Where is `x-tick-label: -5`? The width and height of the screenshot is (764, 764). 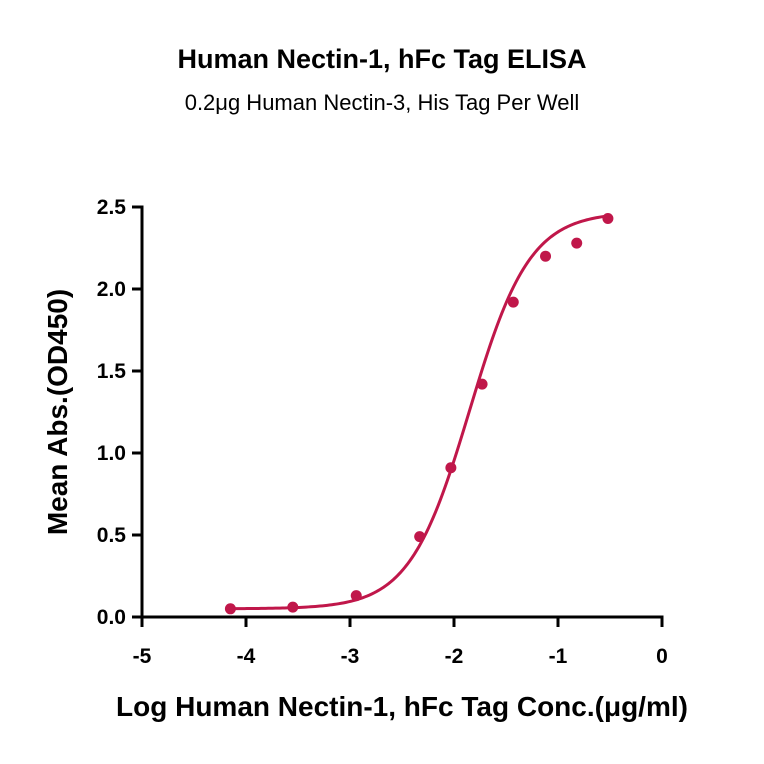
x-tick-label: -5 is located at coordinates (142, 656).